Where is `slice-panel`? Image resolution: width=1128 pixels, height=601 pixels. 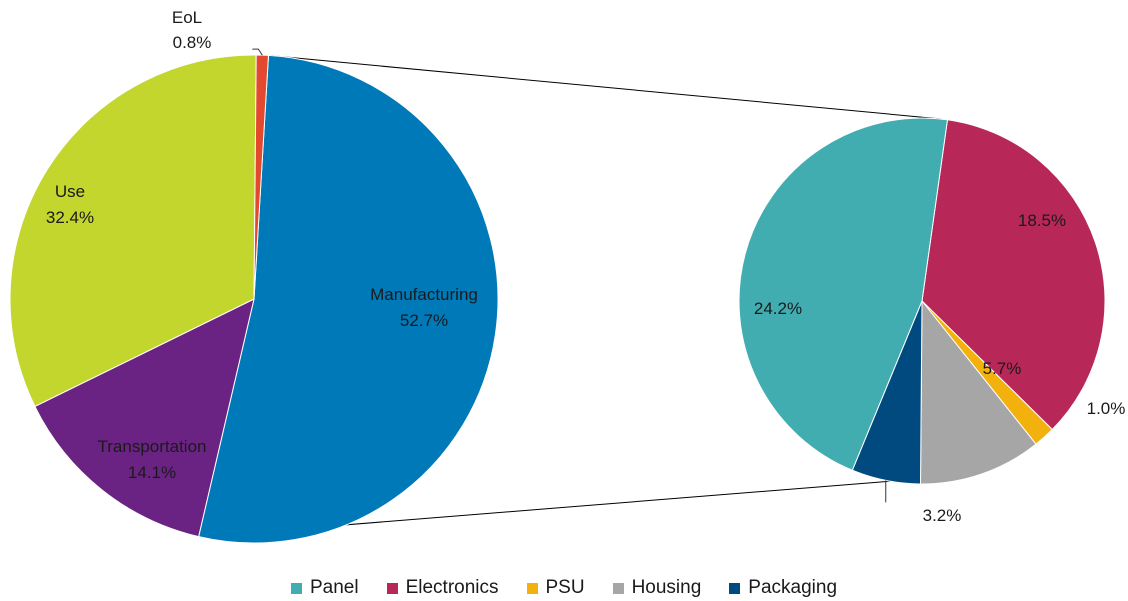 slice-panel is located at coordinates (843, 294).